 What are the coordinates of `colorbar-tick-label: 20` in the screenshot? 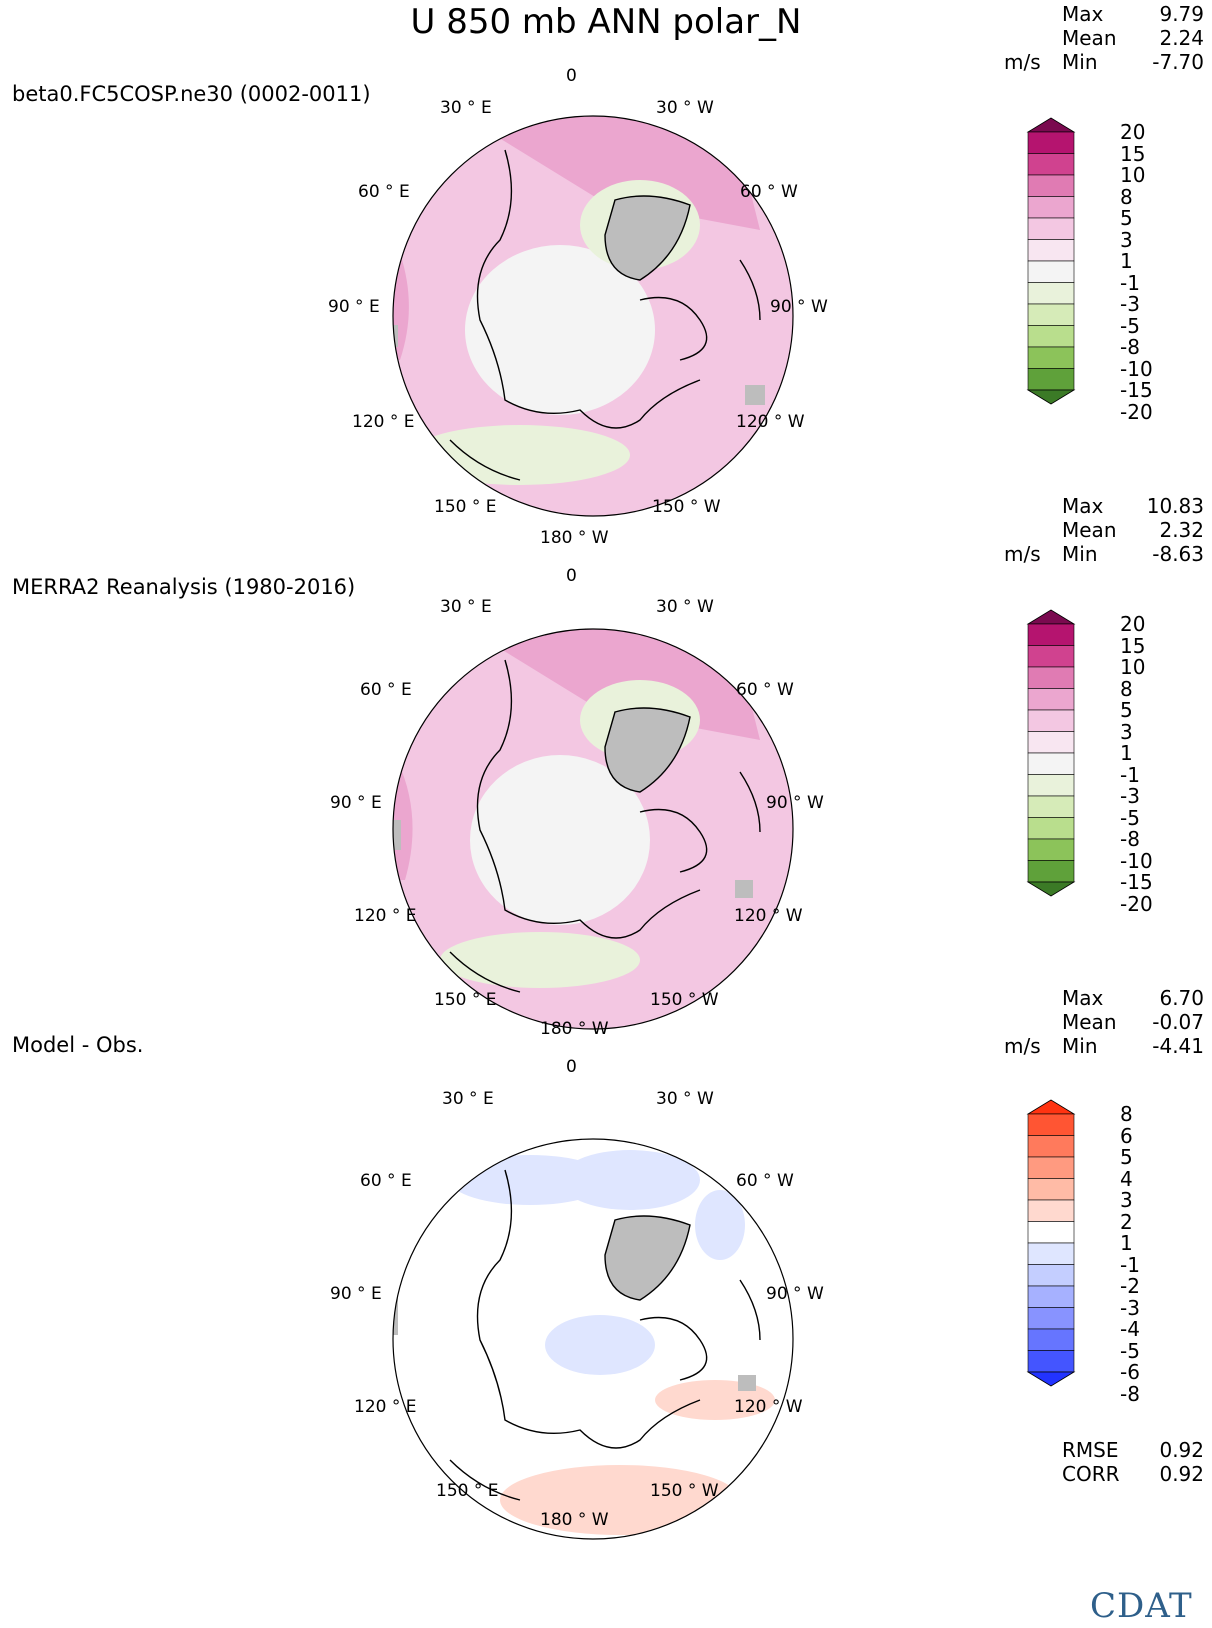 It's located at (1133, 132).